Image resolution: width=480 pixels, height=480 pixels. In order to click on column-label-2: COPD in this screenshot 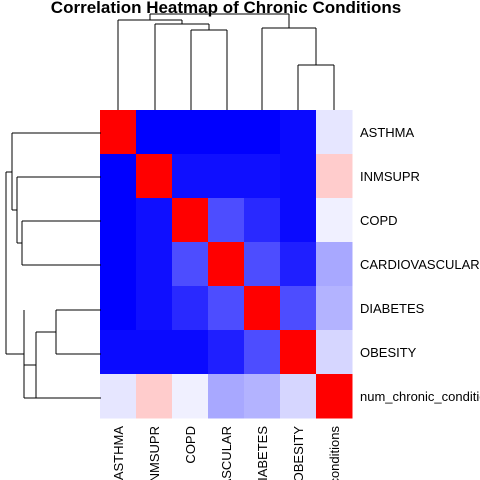, I will do `click(190, 445)`.